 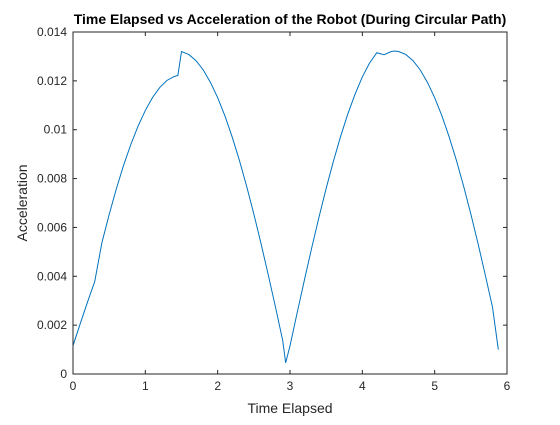 What do you see at coordinates (22, 202) in the screenshot?
I see `y-axis-label: Acceleration` at bounding box center [22, 202].